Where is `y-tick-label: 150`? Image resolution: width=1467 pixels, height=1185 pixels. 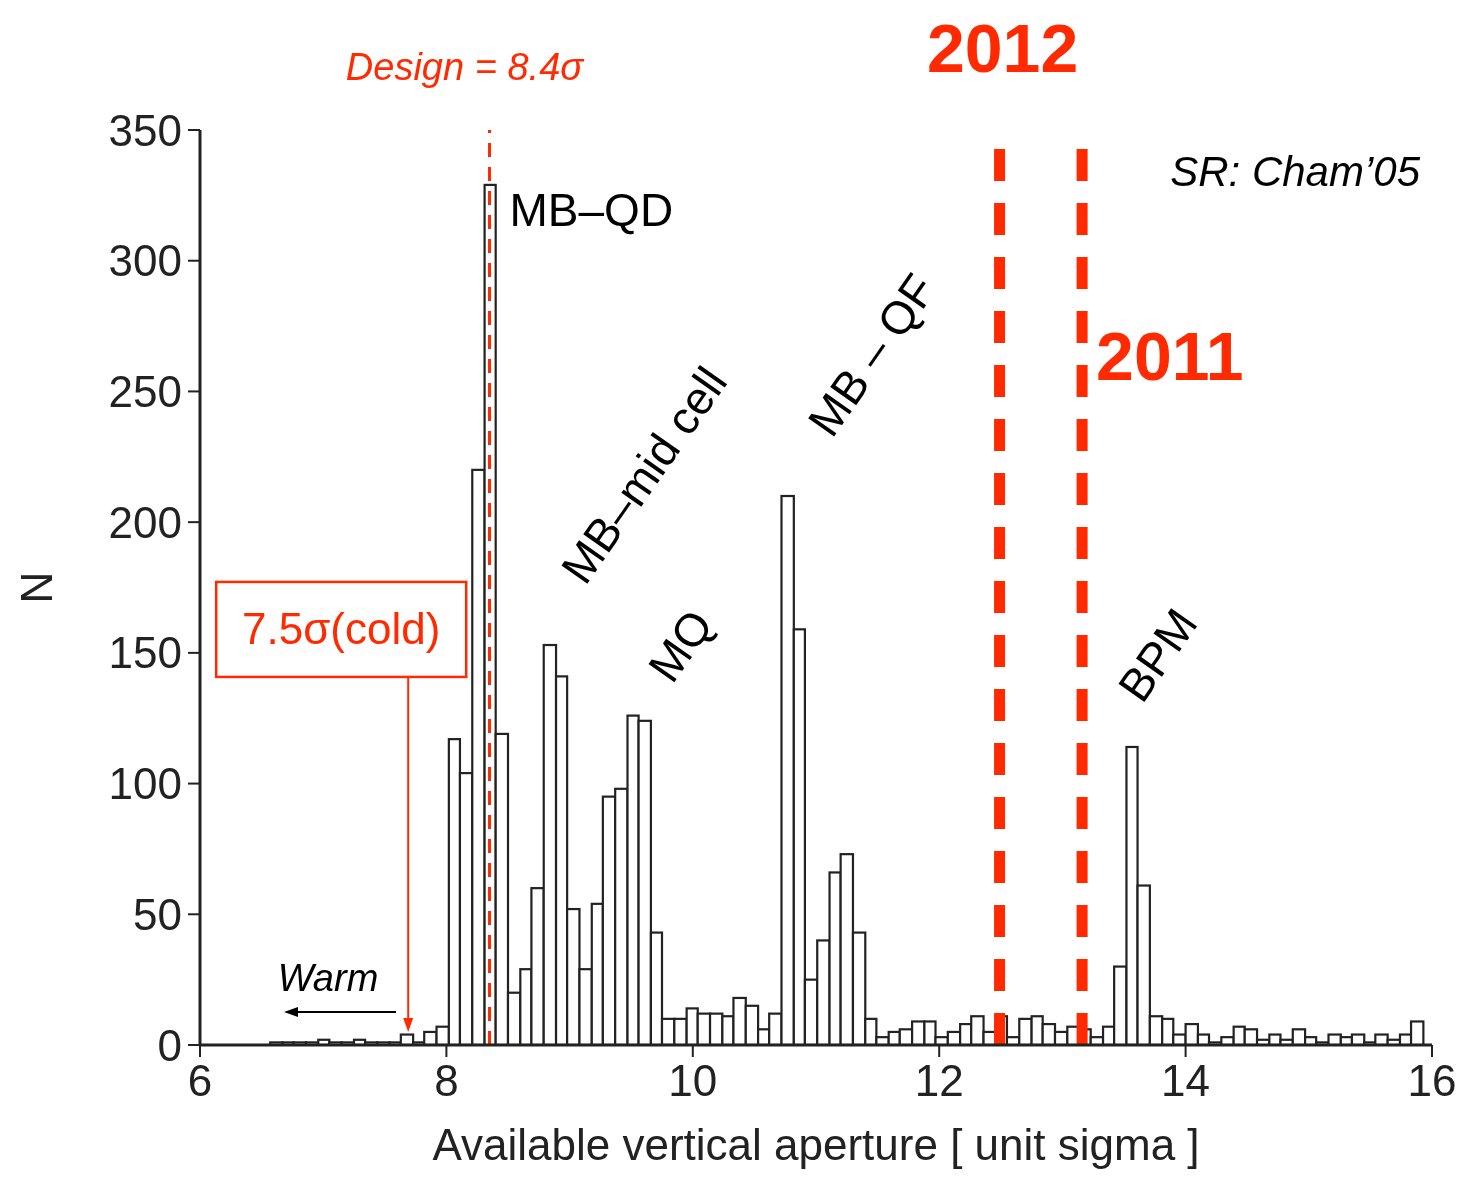 y-tick-label: 150 is located at coordinates (145, 653).